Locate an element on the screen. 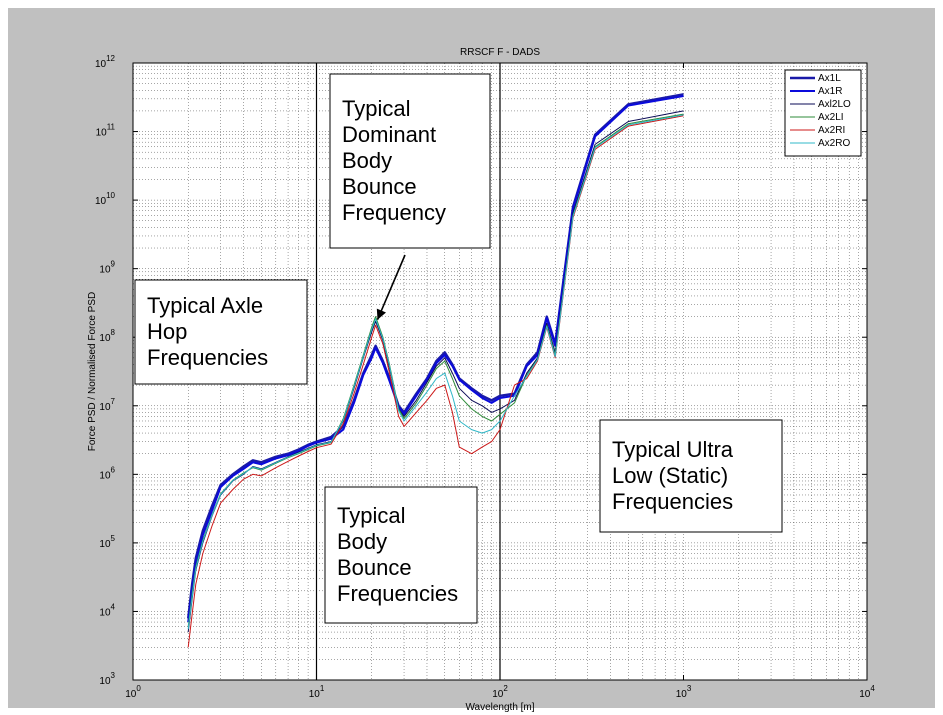  x-tick-label: 10⁴ is located at coordinates (867, 692).